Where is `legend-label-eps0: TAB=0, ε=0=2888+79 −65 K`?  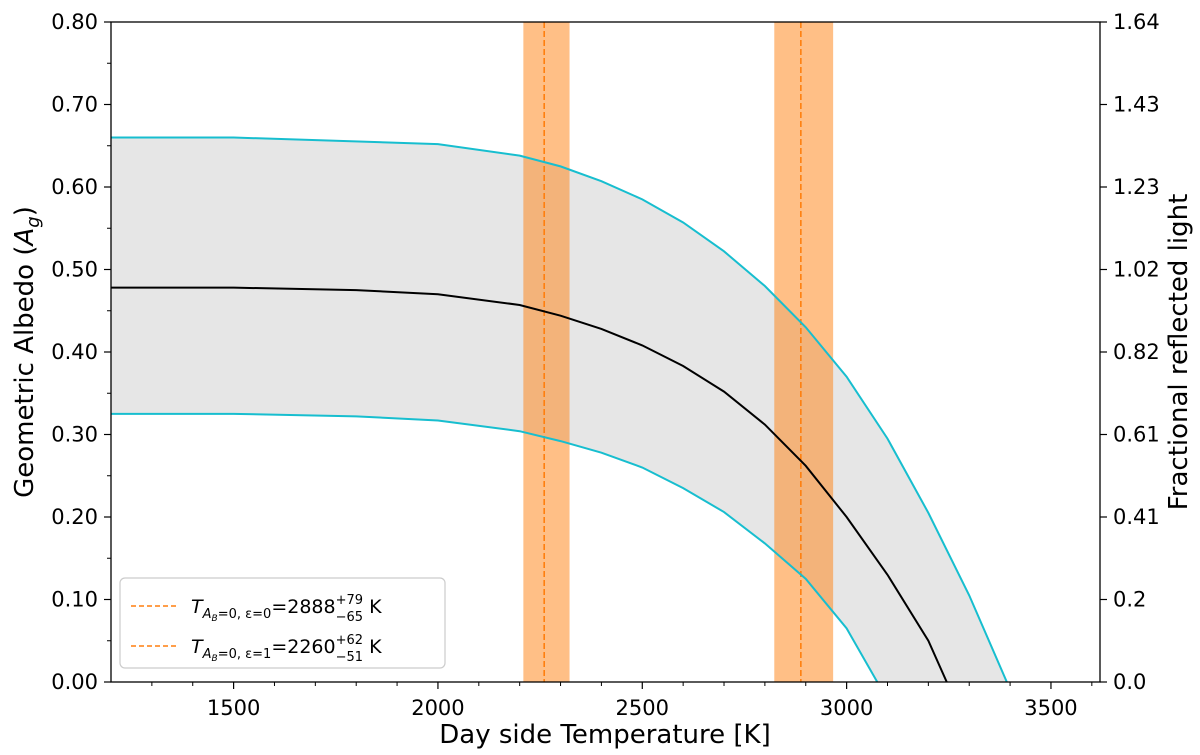
legend-label-eps0: TAB=0, ε=0=2888+79 −65 K is located at coordinates (286, 609).